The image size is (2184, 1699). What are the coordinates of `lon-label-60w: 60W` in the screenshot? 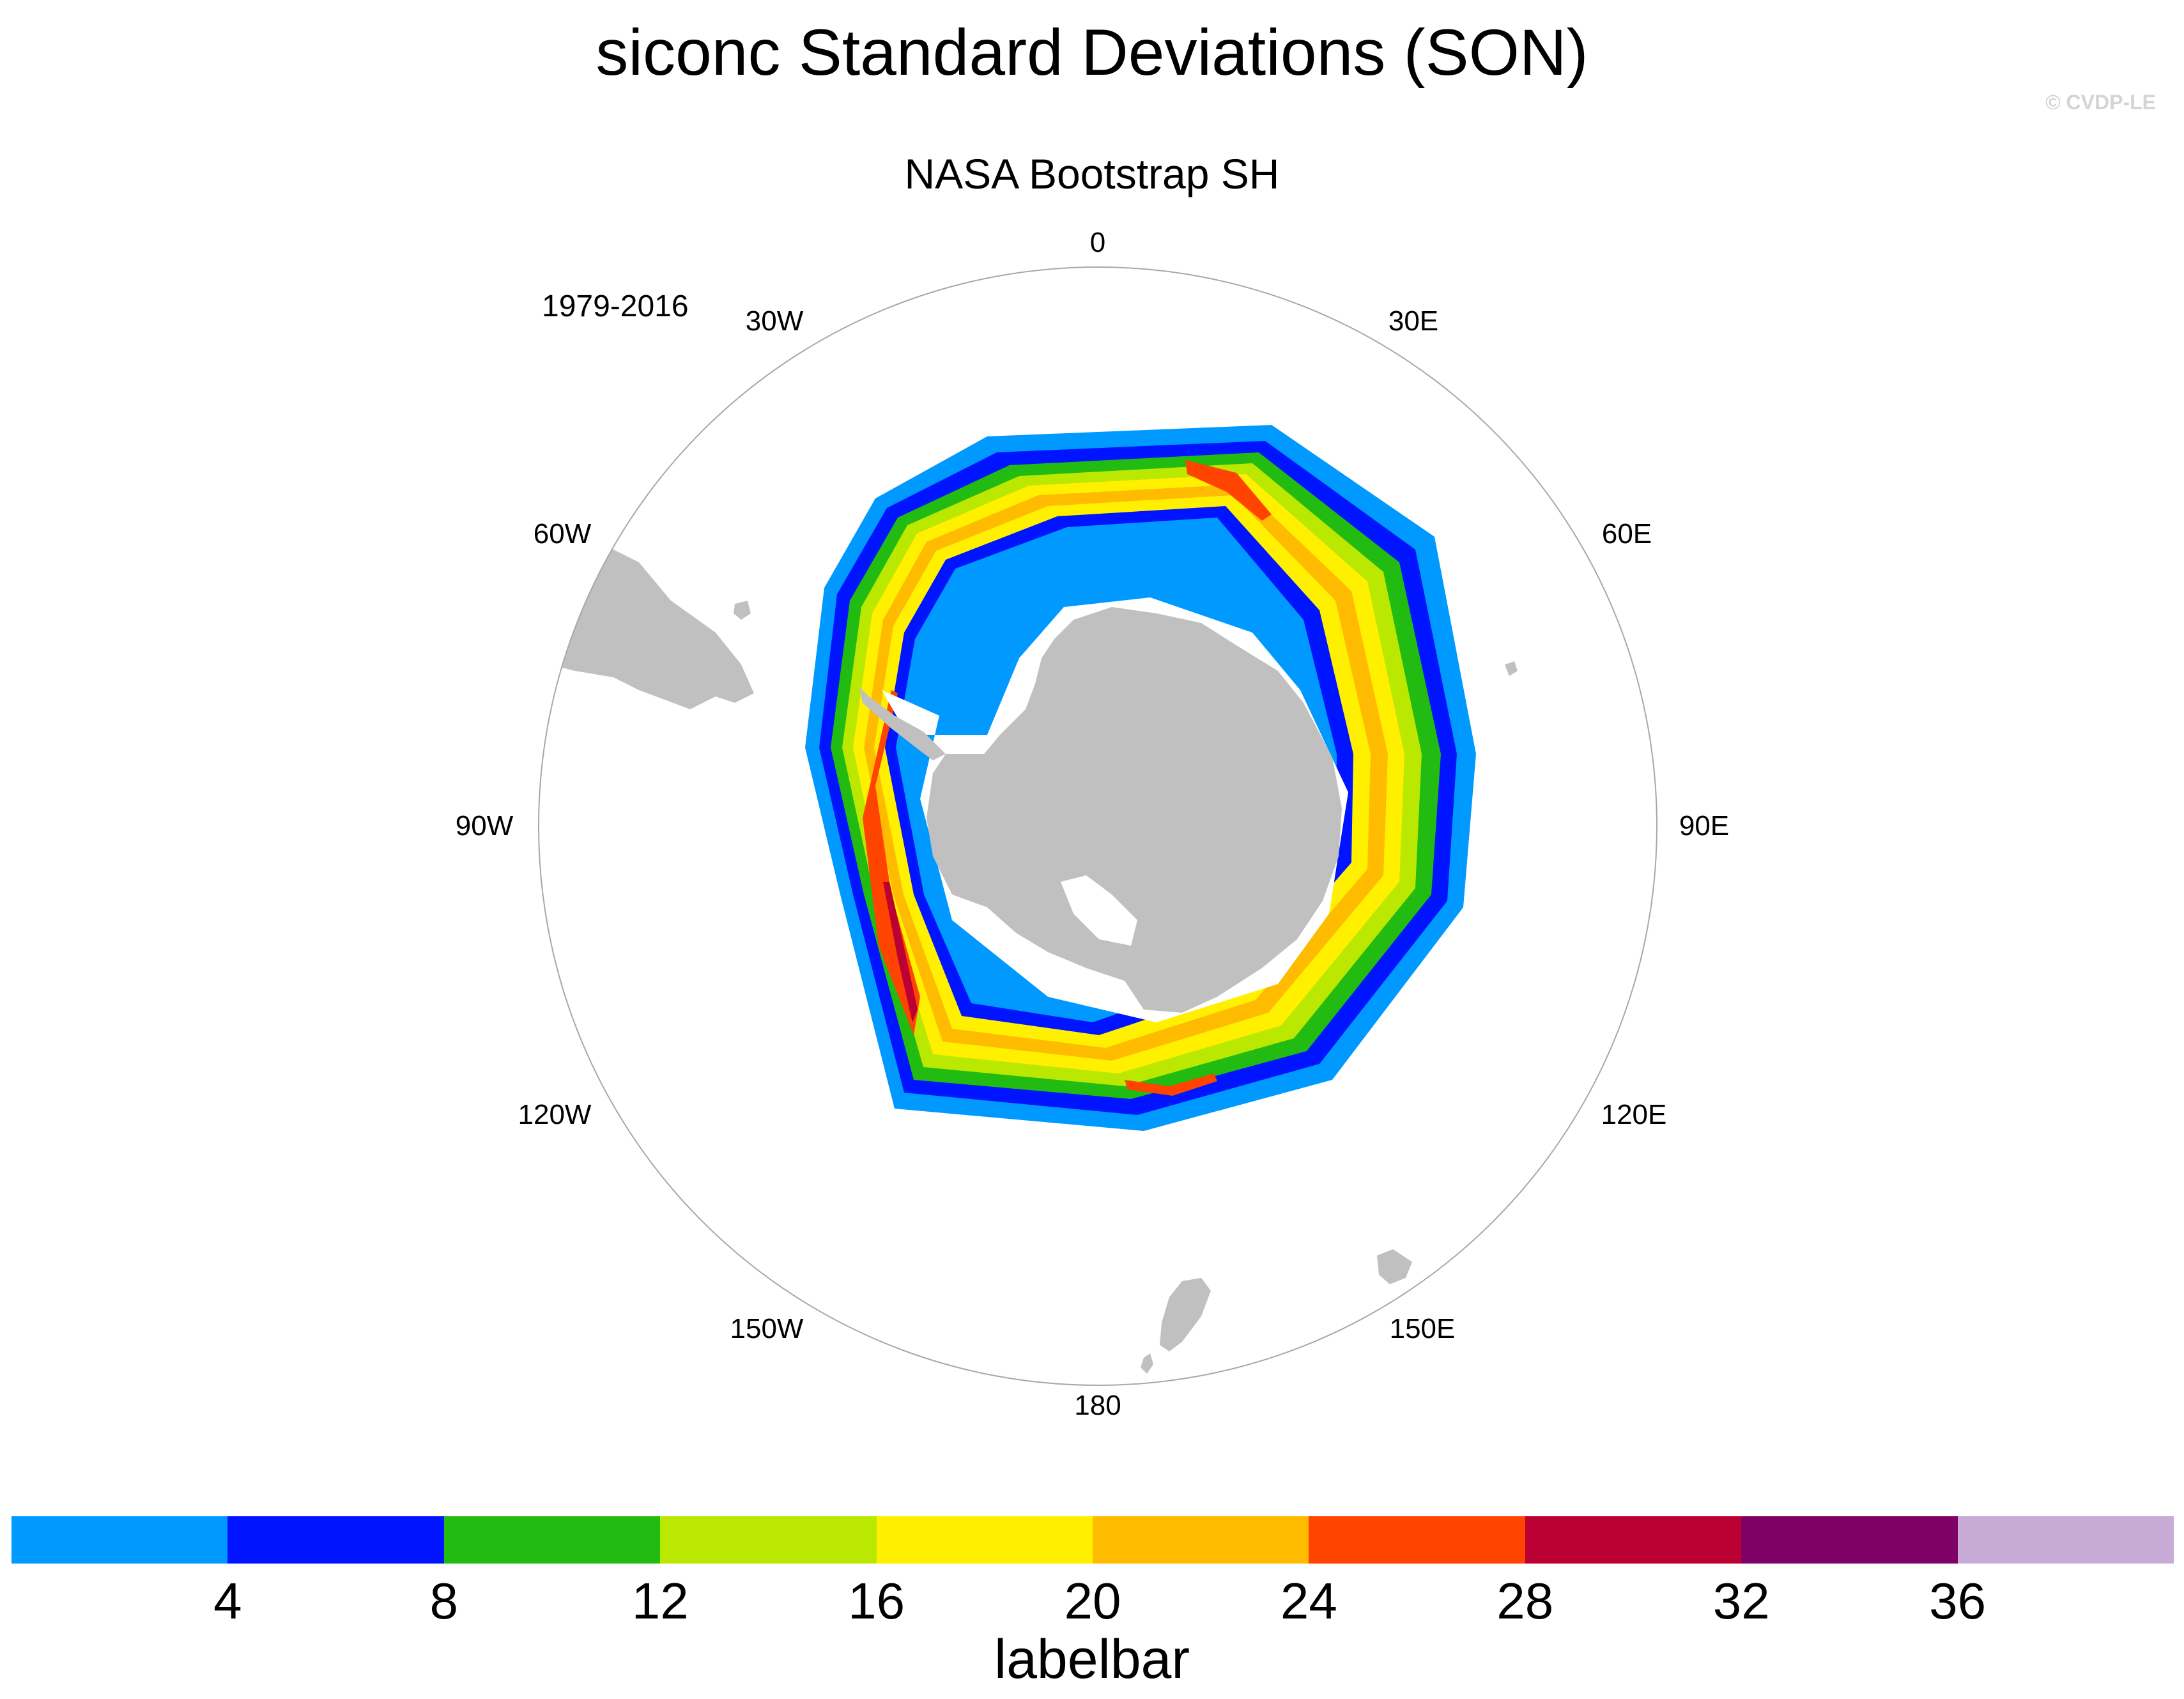 It's located at (562, 534).